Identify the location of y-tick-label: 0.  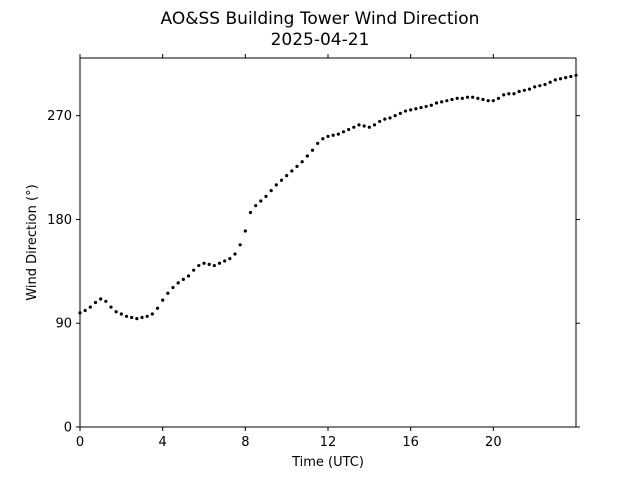
(68, 428).